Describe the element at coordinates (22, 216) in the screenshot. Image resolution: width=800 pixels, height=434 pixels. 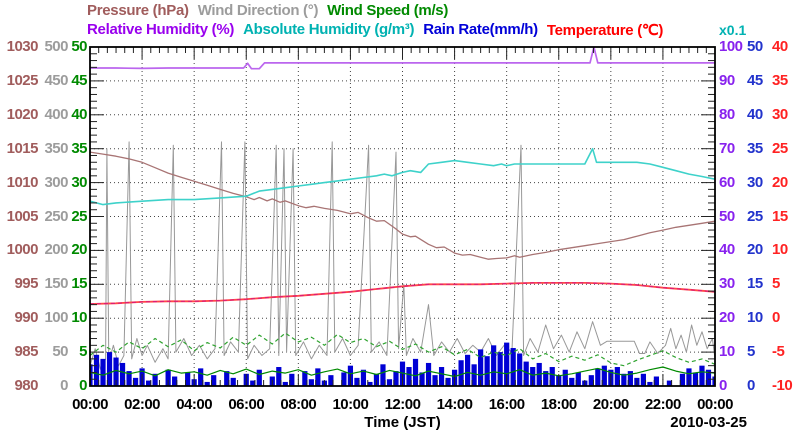
I see `y-tick-pressure: 1005` at that location.